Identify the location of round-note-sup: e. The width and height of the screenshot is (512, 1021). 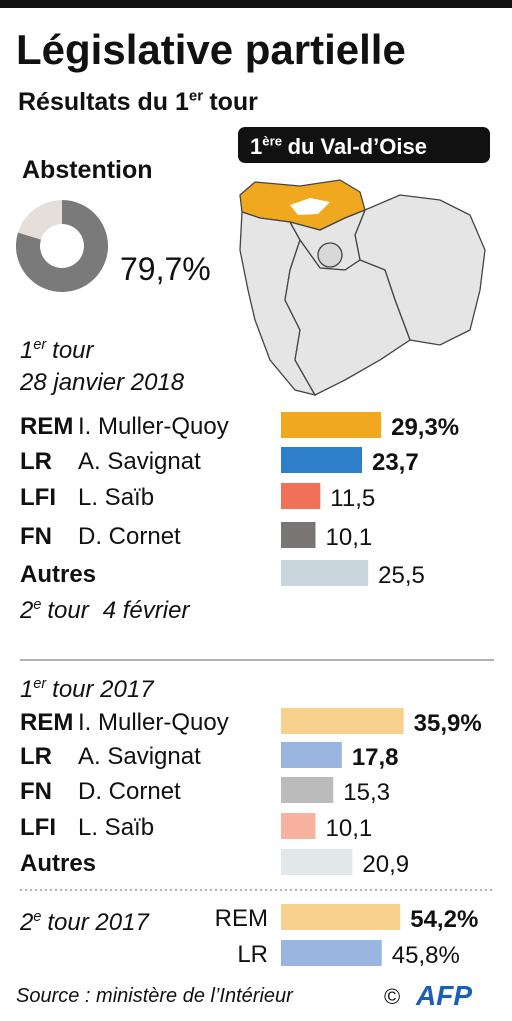
(37, 605).